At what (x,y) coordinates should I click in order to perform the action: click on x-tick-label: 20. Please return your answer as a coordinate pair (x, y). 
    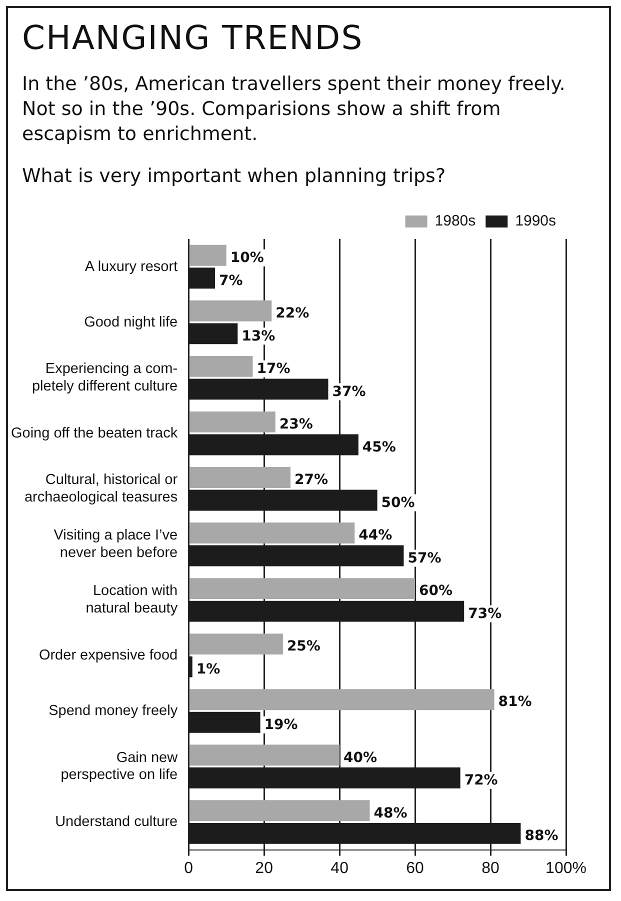
    Looking at the image, I should click on (264, 868).